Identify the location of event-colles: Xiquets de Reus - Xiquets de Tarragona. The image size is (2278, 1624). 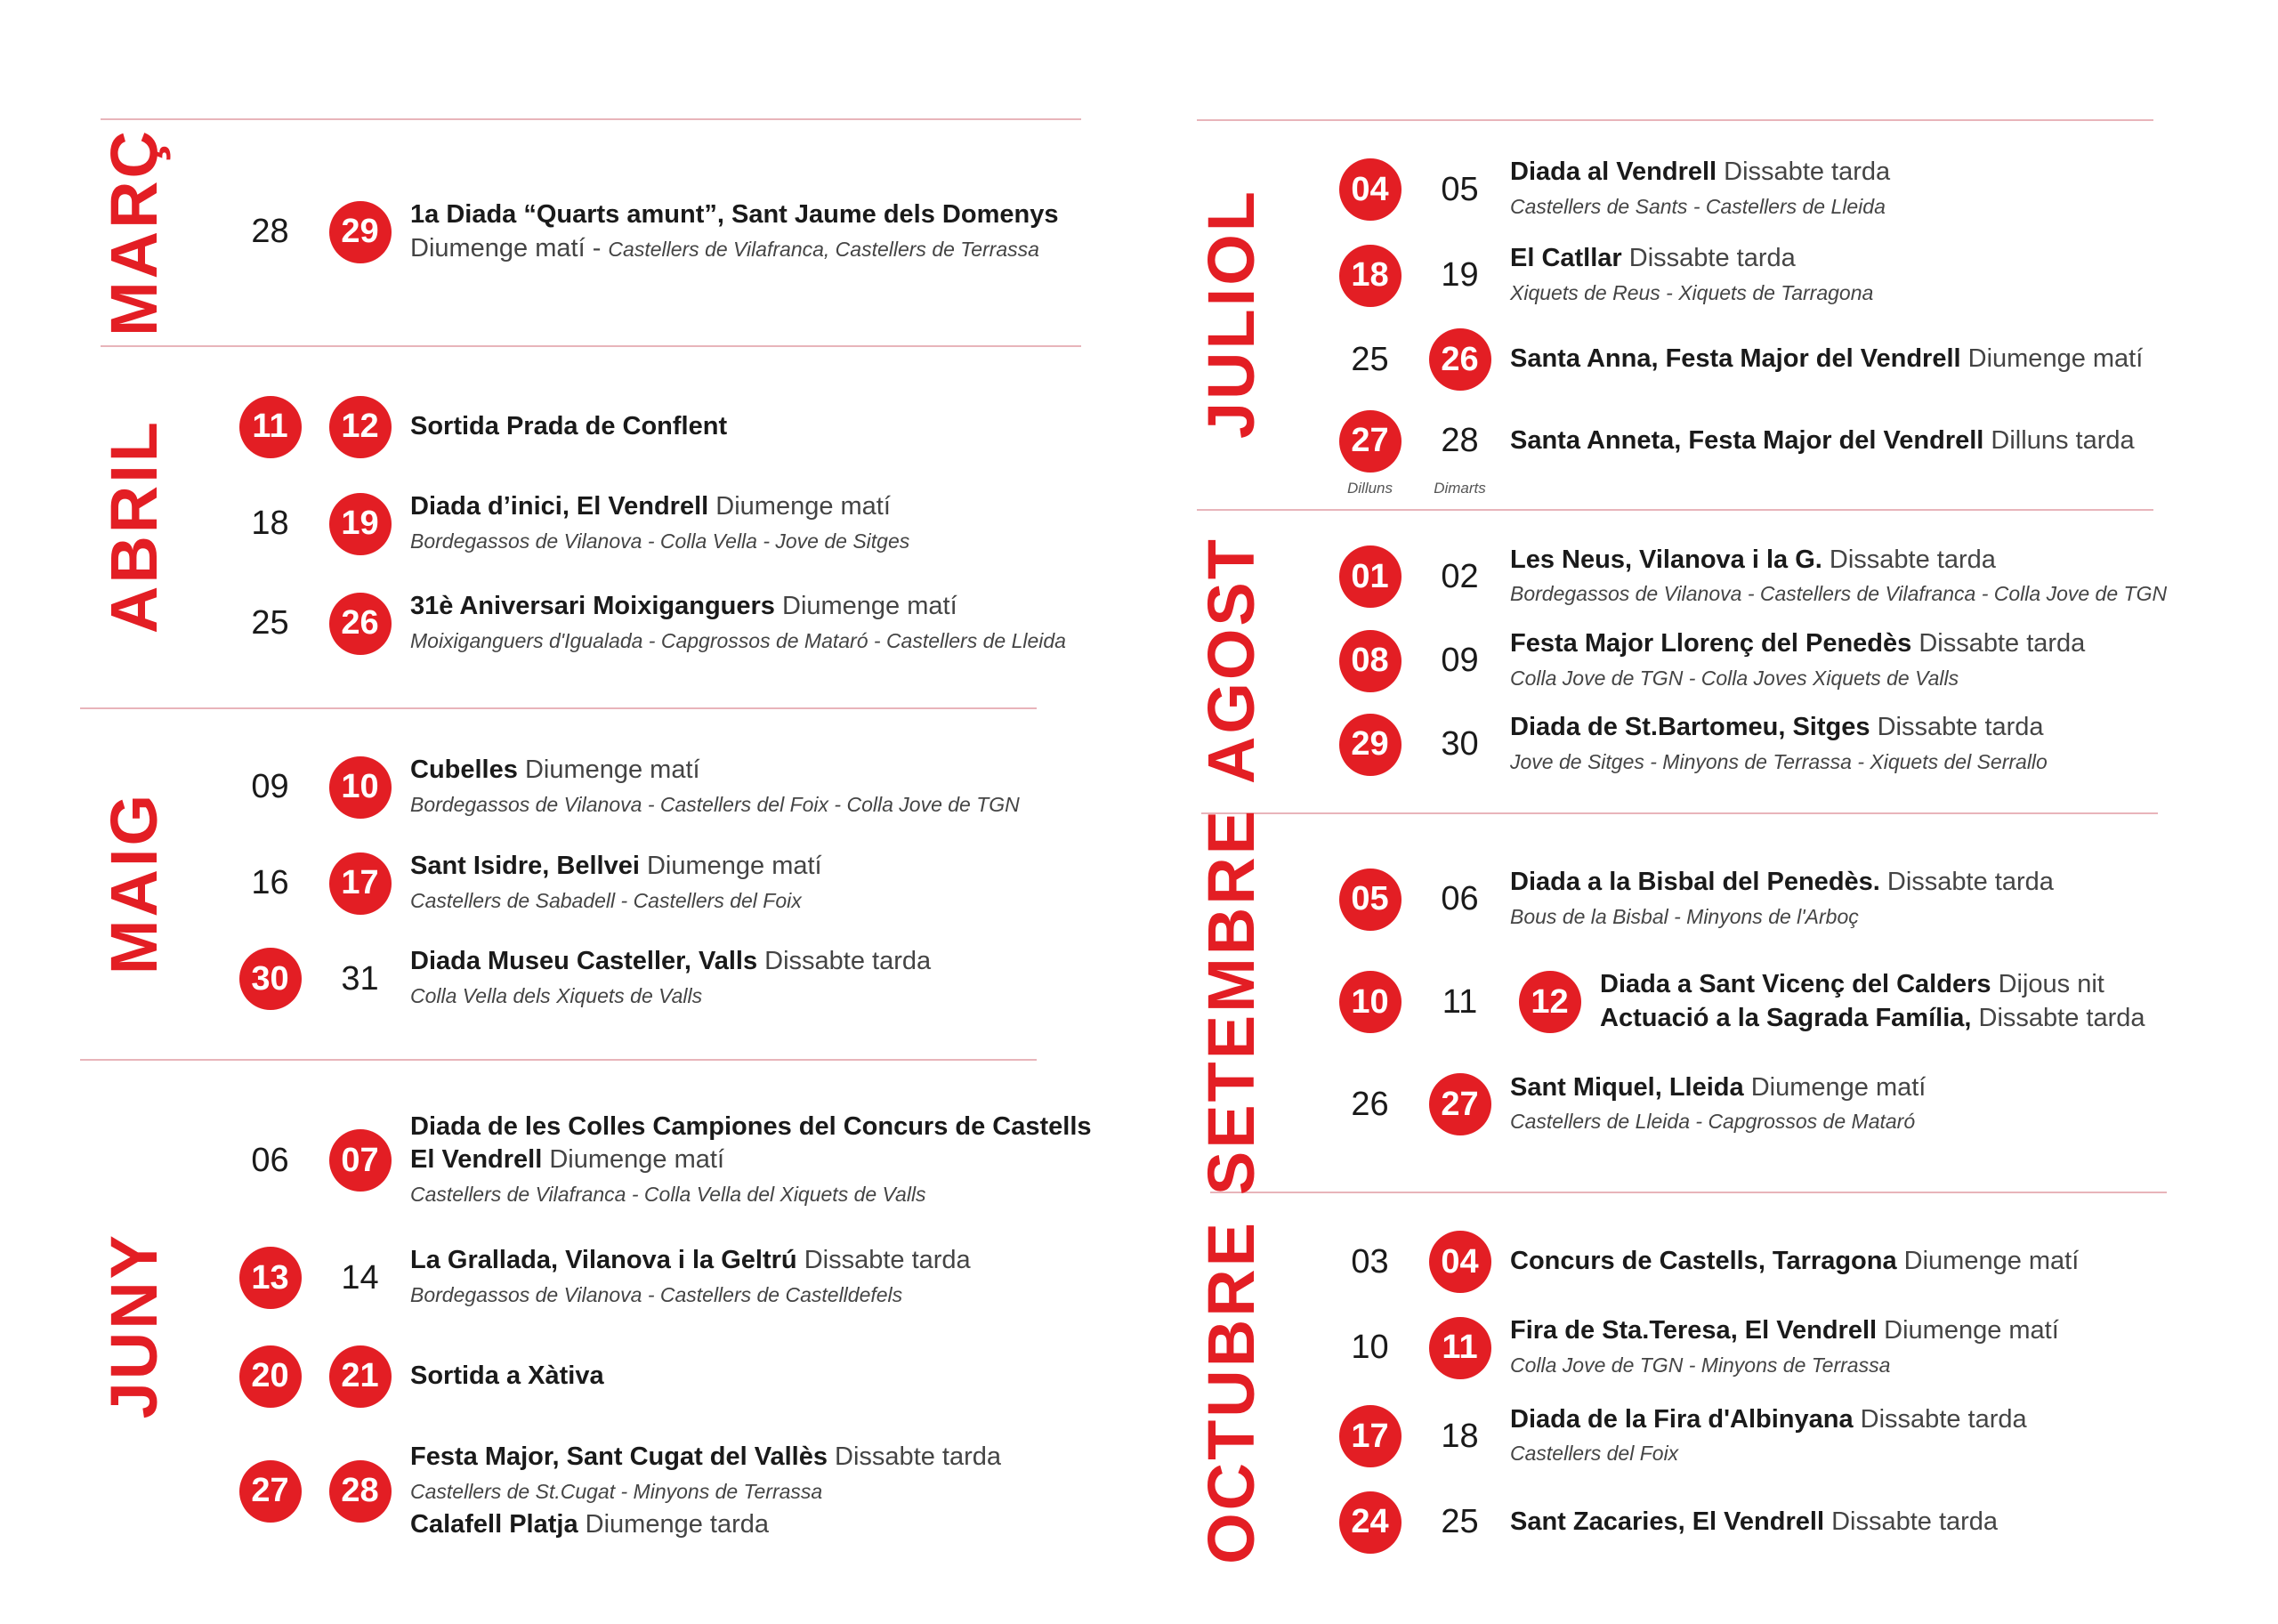
(1692, 292).